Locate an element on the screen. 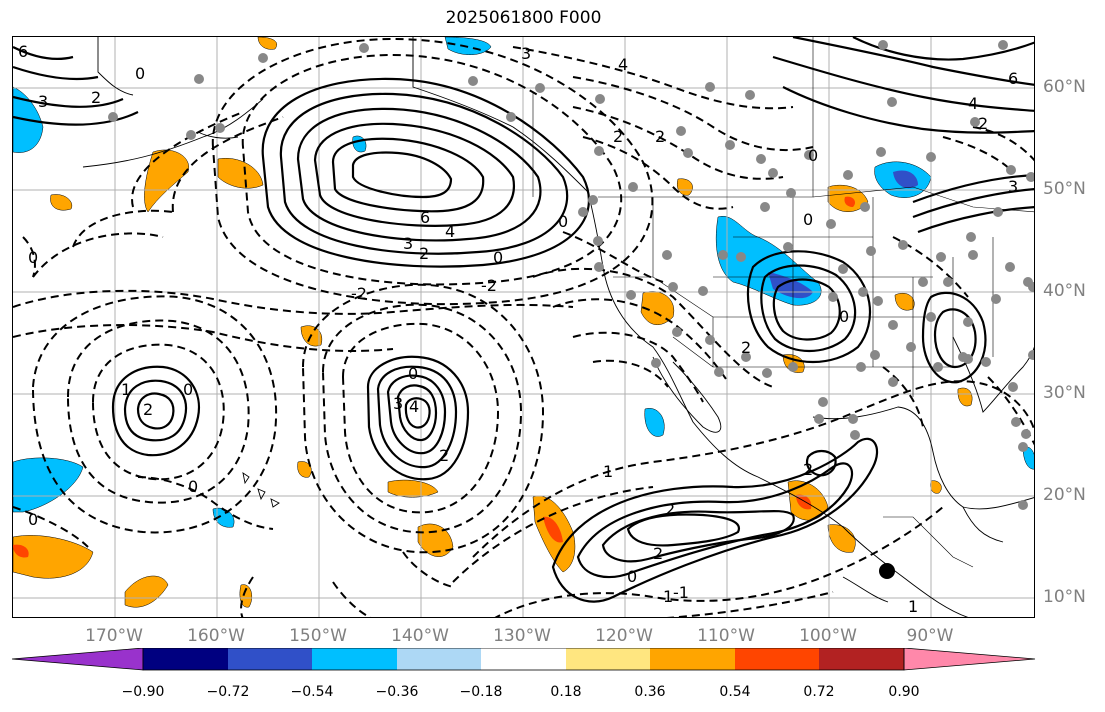  colorbar-tick-label: 0.18 is located at coordinates (566, 692).